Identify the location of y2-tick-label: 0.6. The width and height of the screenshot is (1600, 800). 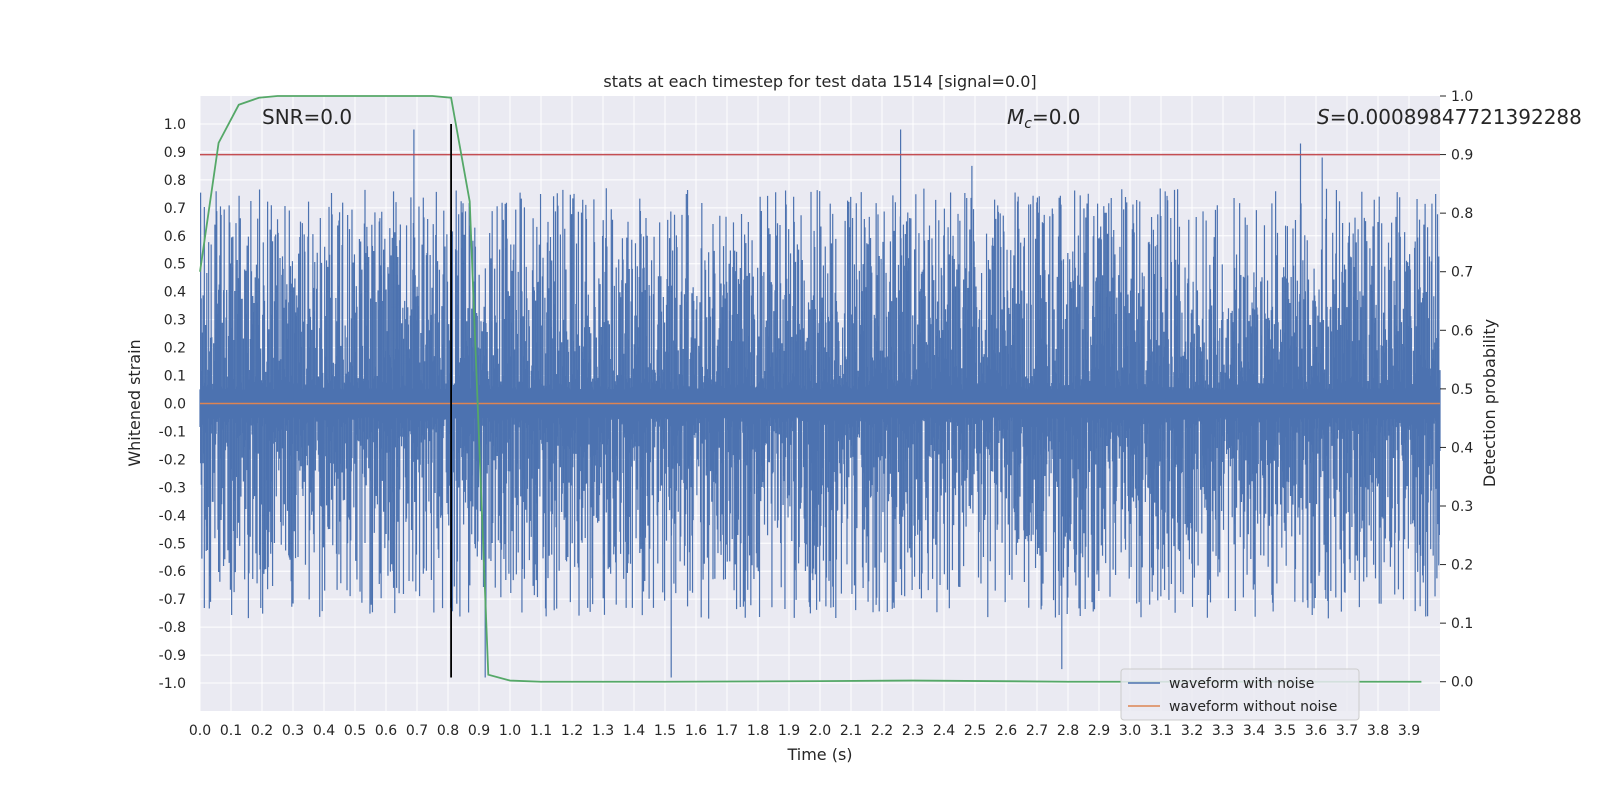
(1462, 331).